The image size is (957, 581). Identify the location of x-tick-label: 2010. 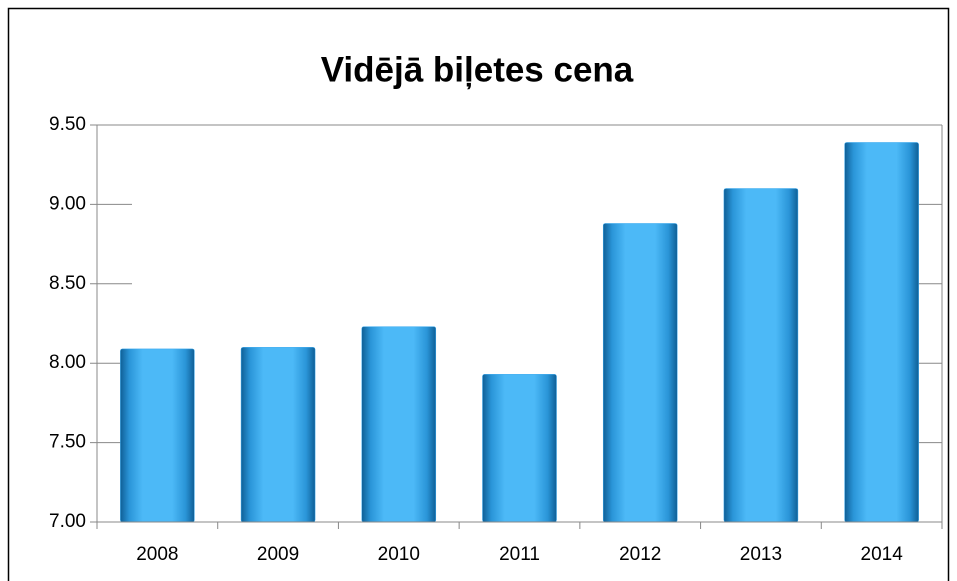
(399, 554).